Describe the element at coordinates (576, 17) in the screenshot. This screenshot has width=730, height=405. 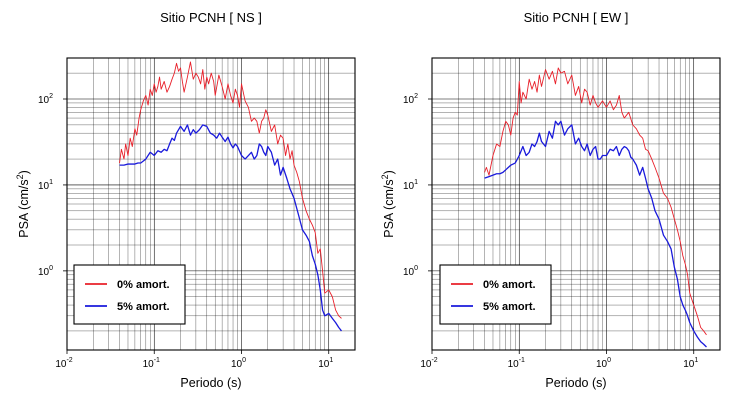
I see `chart-title: Sitio PCNH [ EW ]` at that location.